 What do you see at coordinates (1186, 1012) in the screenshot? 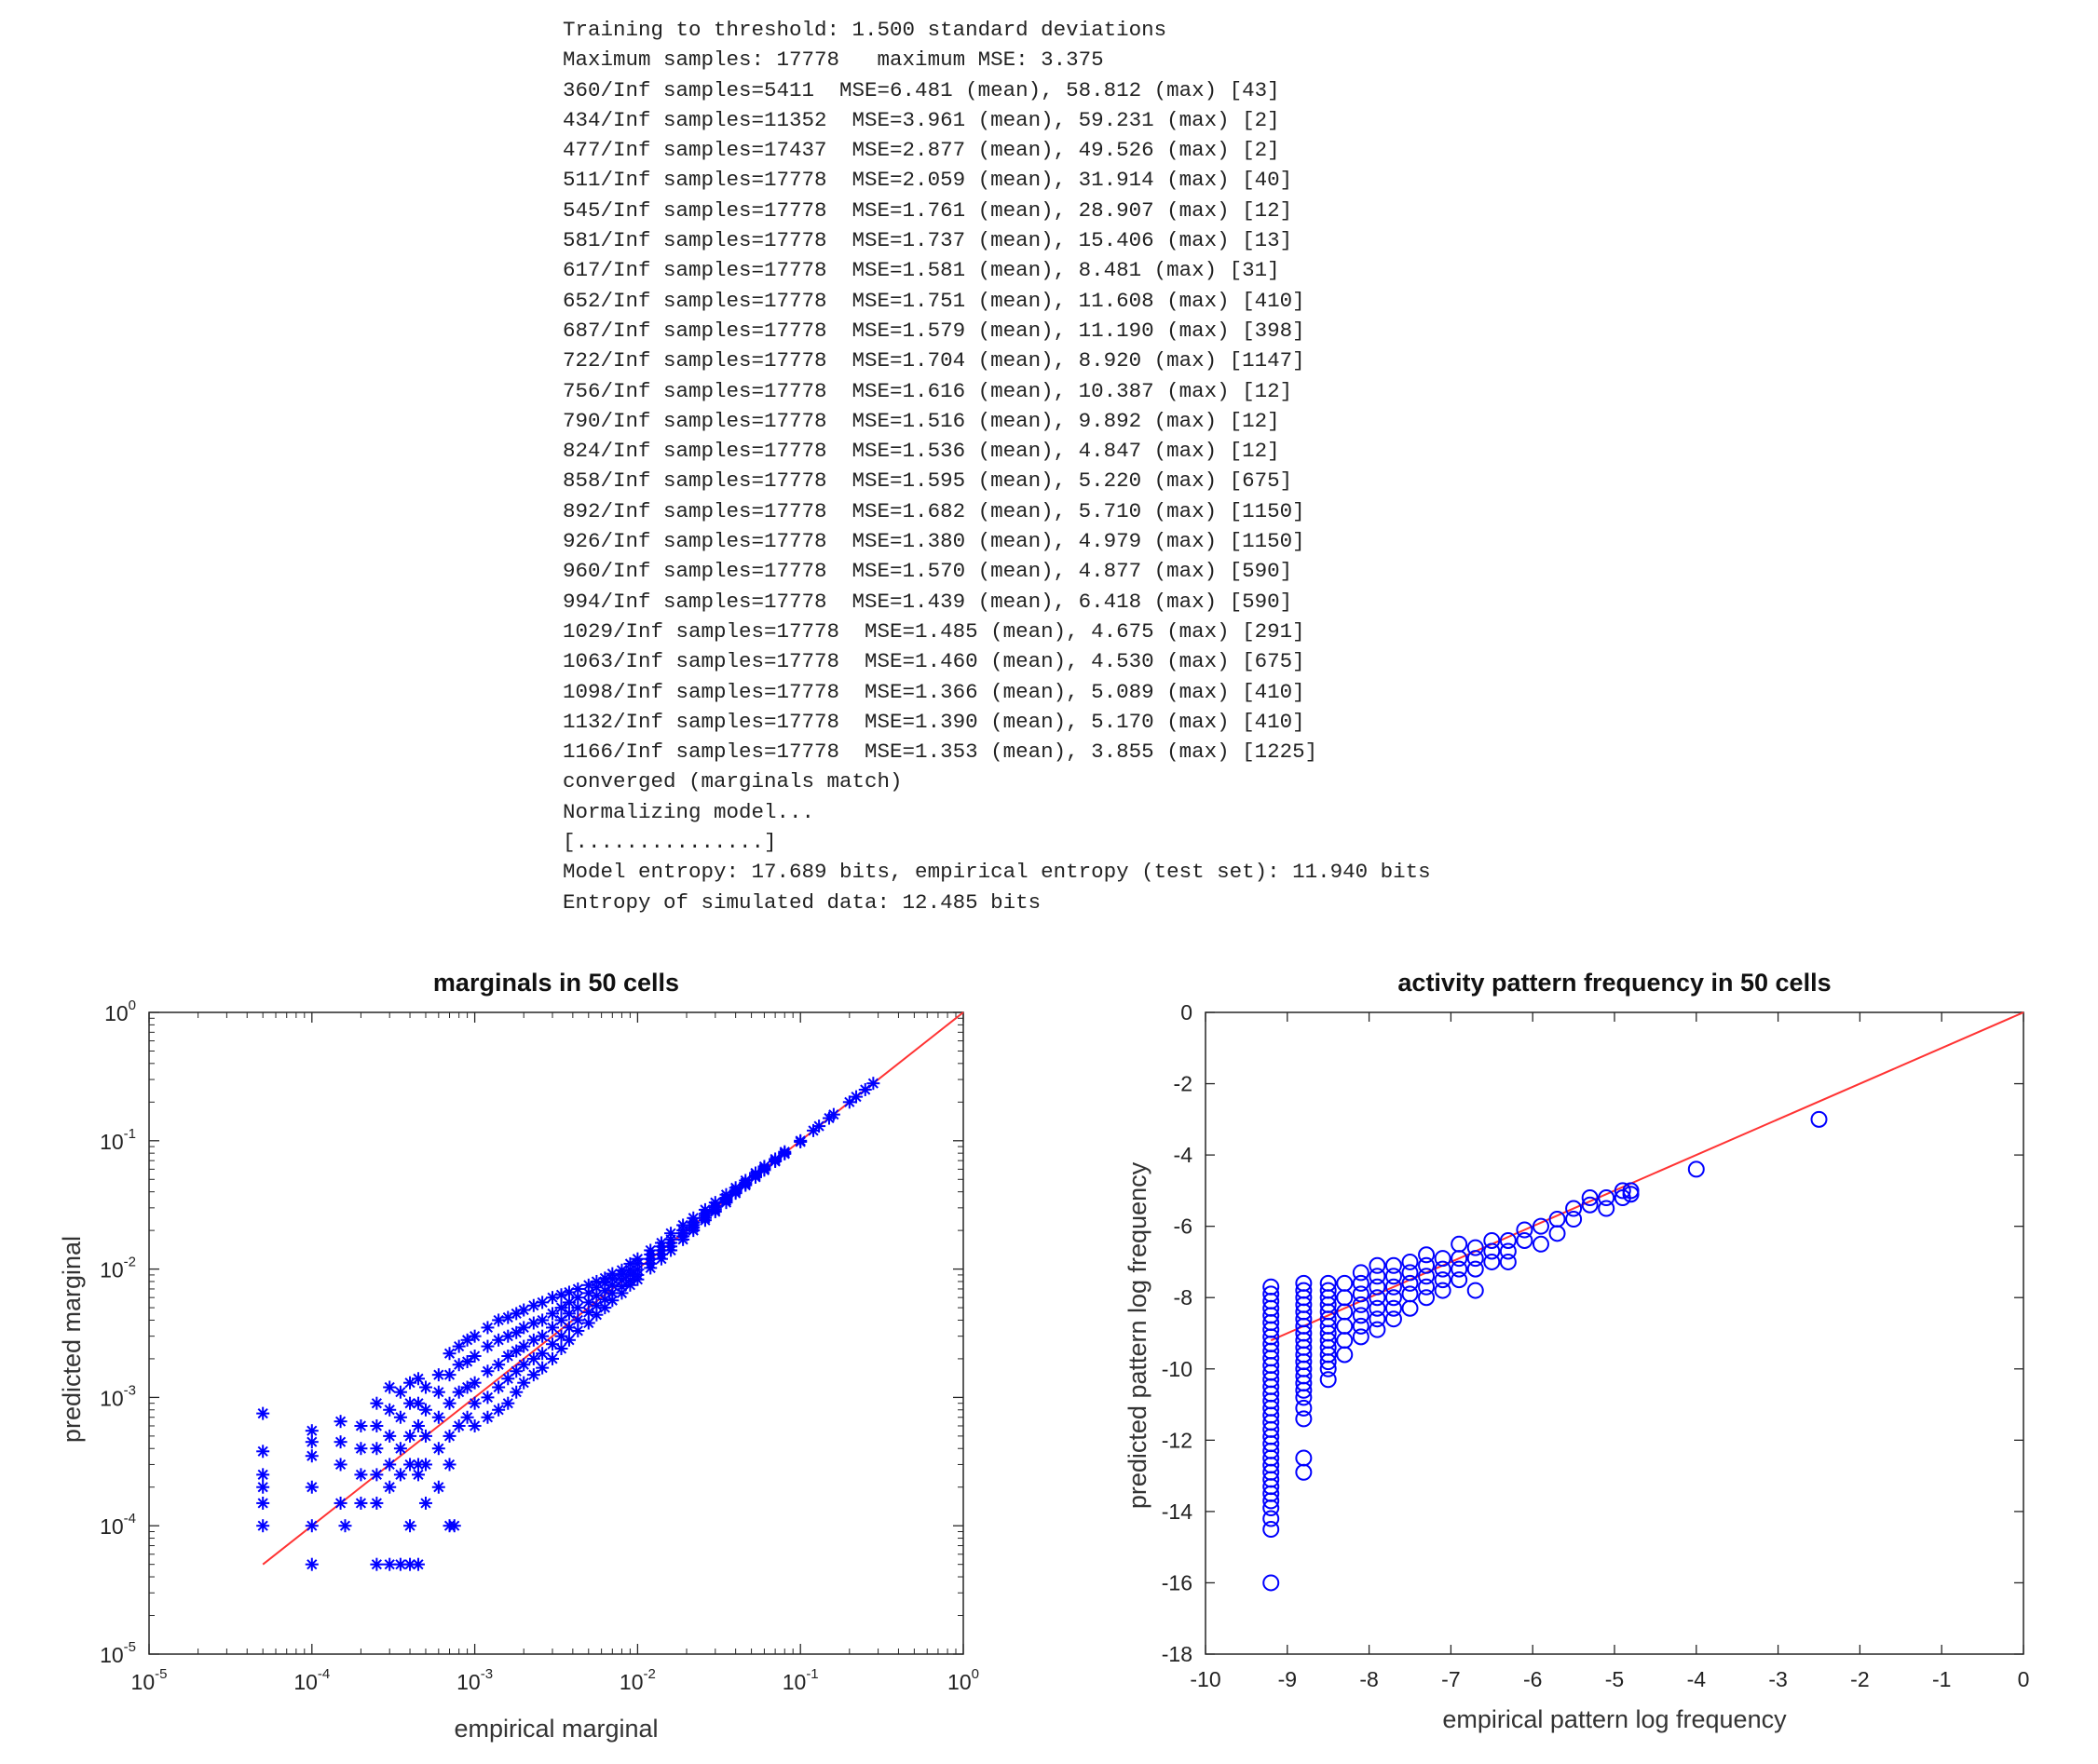
I see `y-tick-label: 0` at bounding box center [1186, 1012].